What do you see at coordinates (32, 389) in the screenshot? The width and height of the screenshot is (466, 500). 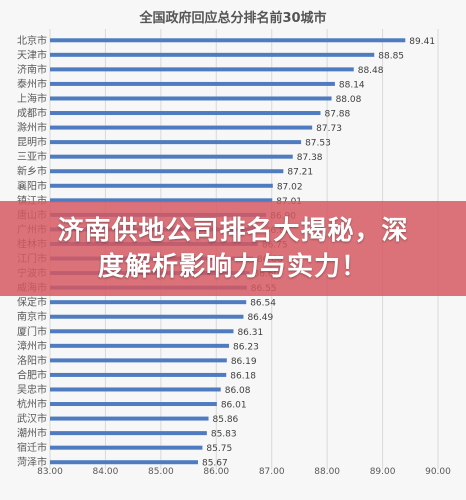 I see `category-label: 吴忠市` at bounding box center [32, 389].